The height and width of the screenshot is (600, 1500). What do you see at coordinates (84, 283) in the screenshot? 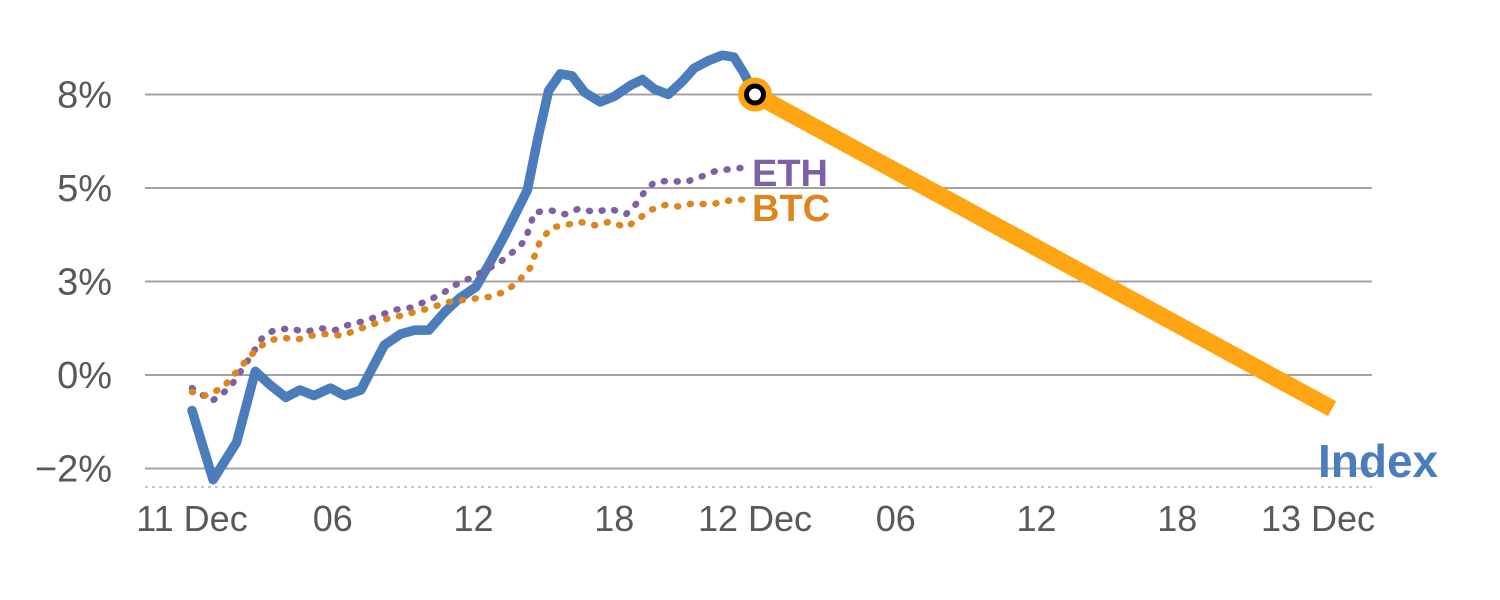
I see `y-tick-label: 3%` at bounding box center [84, 283].